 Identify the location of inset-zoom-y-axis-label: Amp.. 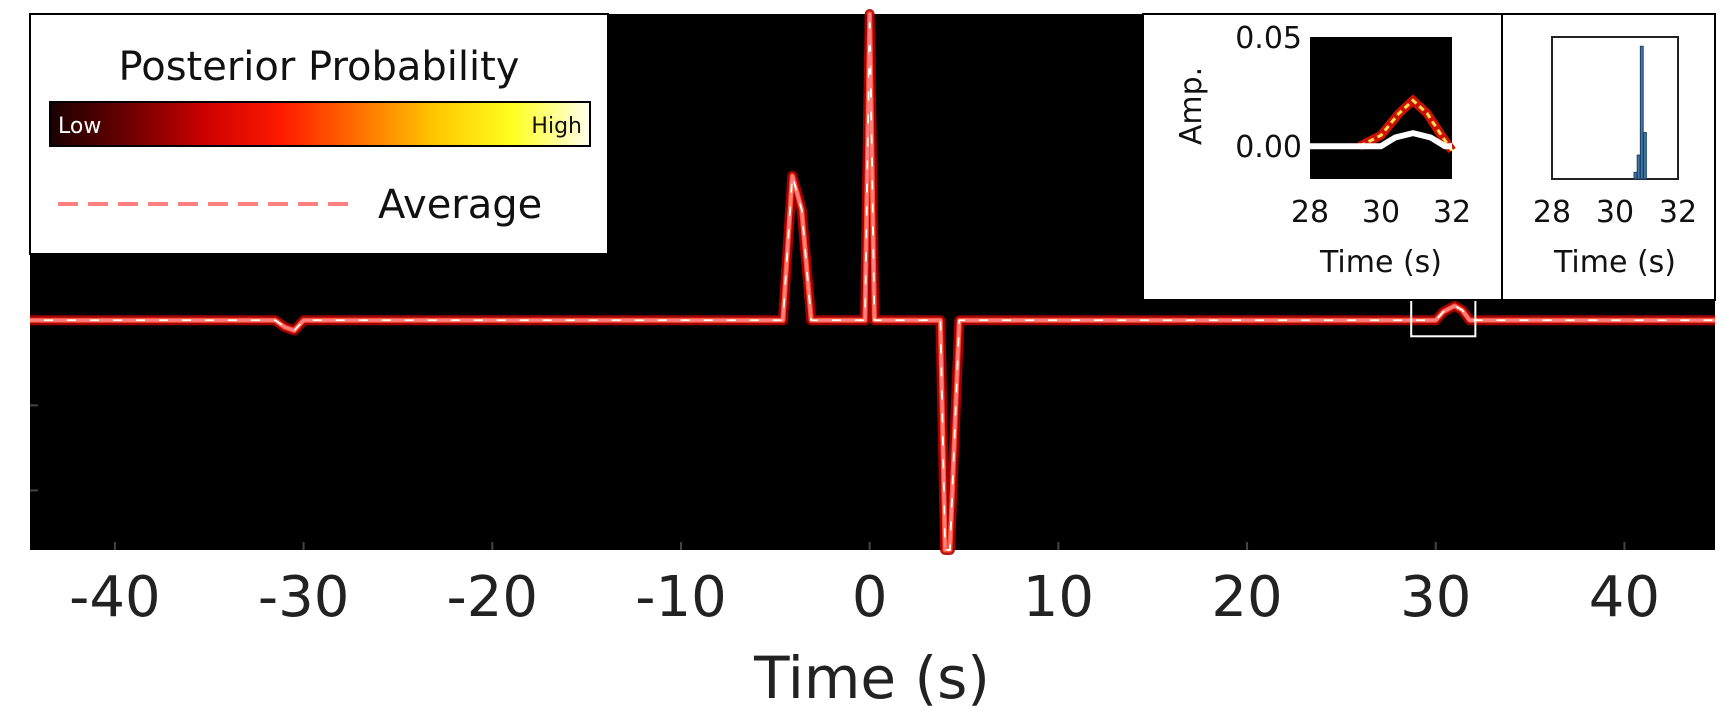
(1191, 106).